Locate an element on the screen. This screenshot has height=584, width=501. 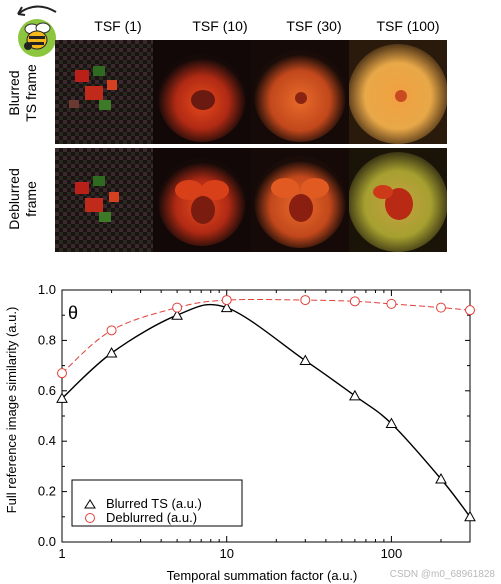
legend-triangle-marker is located at coordinates (90, 504).